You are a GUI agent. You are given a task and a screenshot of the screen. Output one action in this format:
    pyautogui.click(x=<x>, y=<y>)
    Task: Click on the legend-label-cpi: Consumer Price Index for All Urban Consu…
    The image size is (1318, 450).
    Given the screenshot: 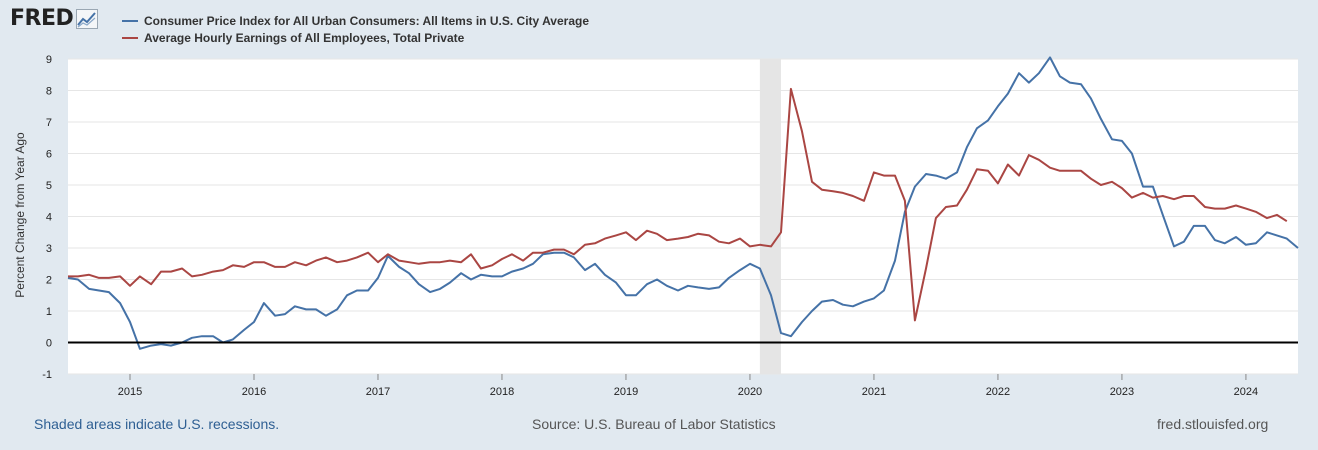 What is the action you would take?
    pyautogui.click(x=366, y=20)
    